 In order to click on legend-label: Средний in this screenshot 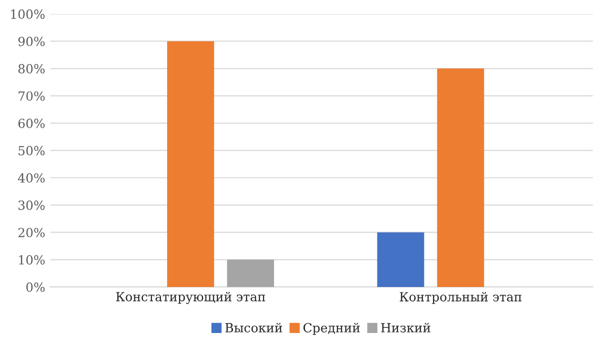, I will do `click(331, 328)`.